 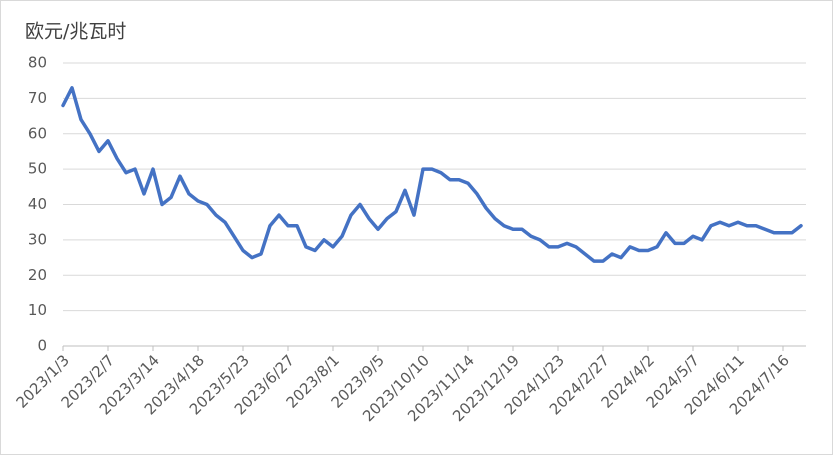 I want to click on y-tick-label: 50, so click(x=37, y=169).